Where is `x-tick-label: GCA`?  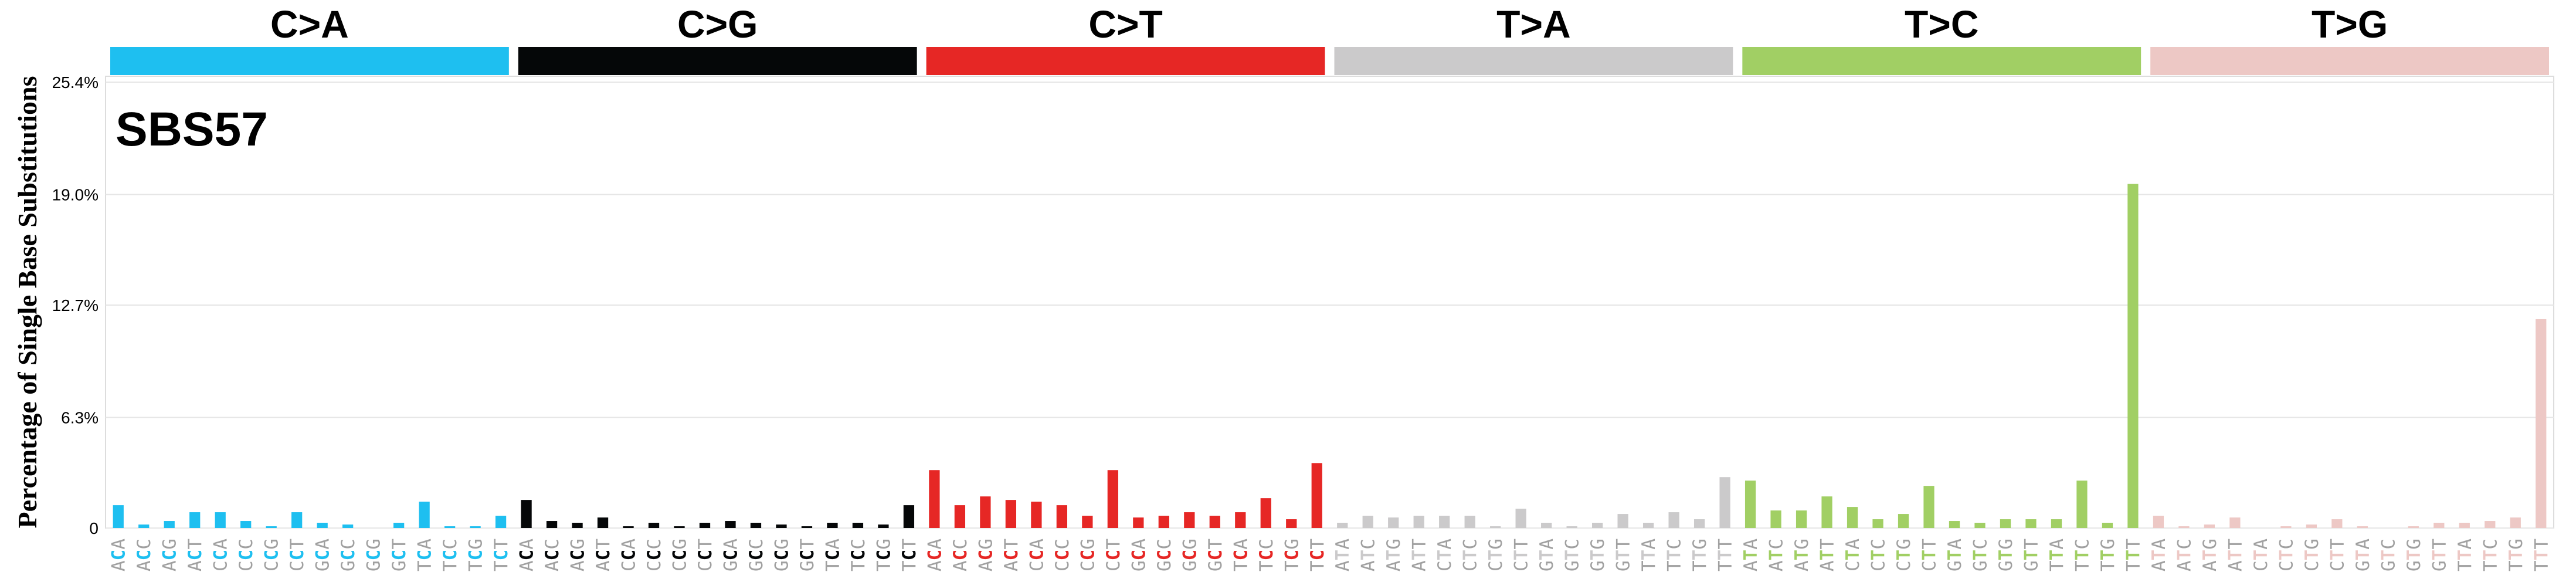 x-tick-label: GCA is located at coordinates (730, 555).